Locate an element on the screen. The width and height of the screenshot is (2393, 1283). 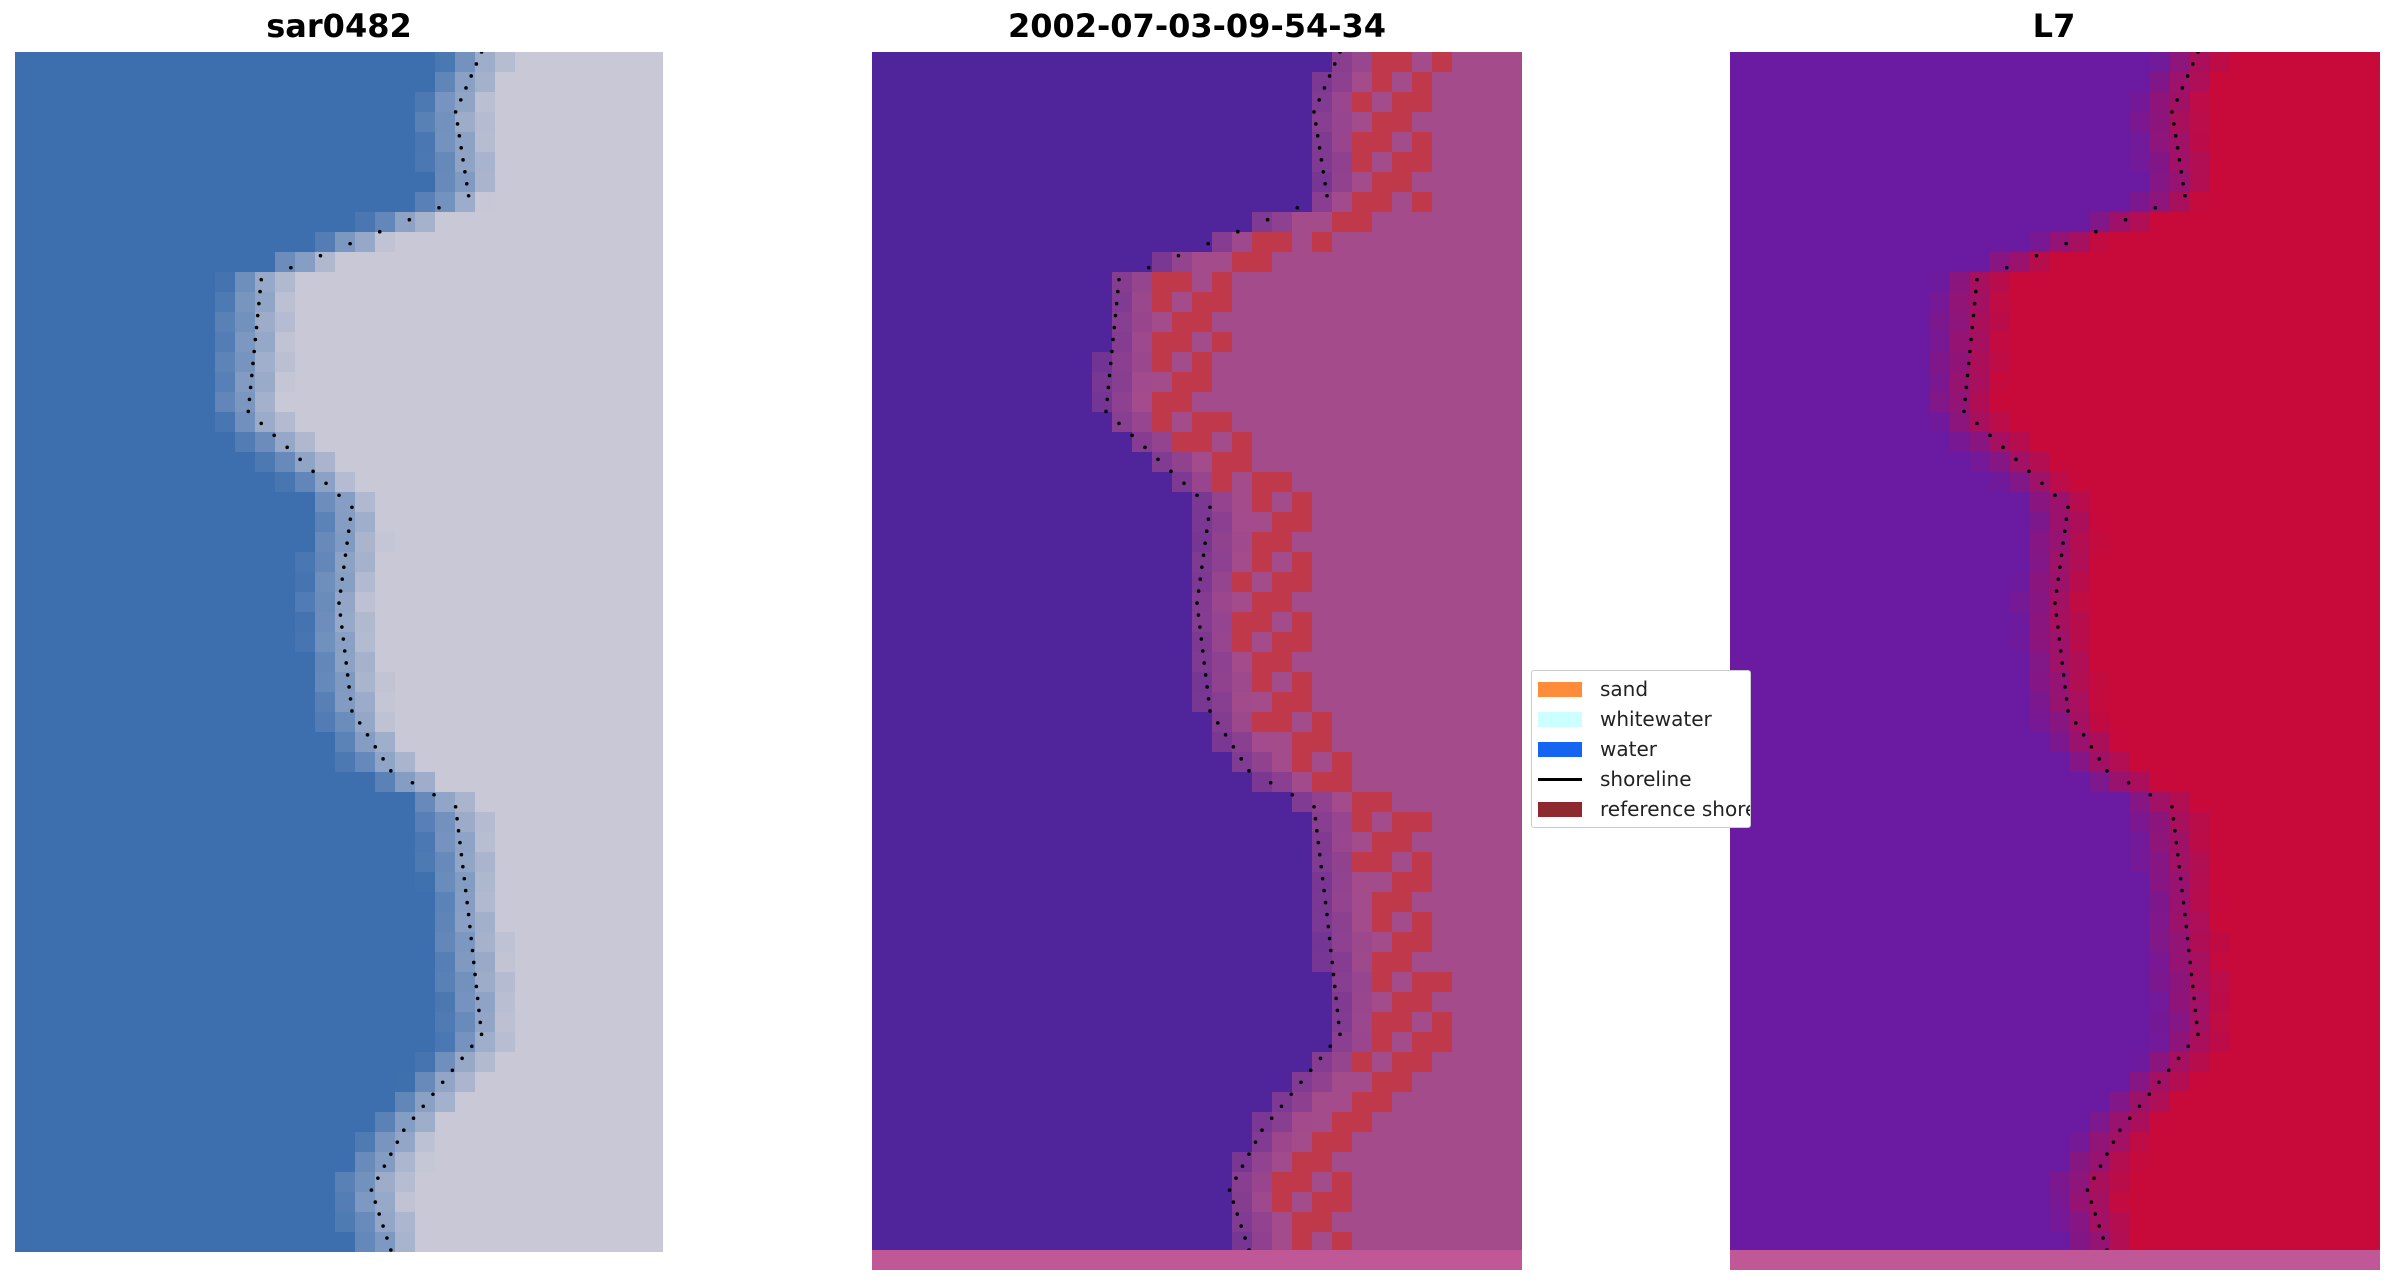
legend-item-reference-shoreline: reference shoreline buffer is located at coordinates (1644, 809).